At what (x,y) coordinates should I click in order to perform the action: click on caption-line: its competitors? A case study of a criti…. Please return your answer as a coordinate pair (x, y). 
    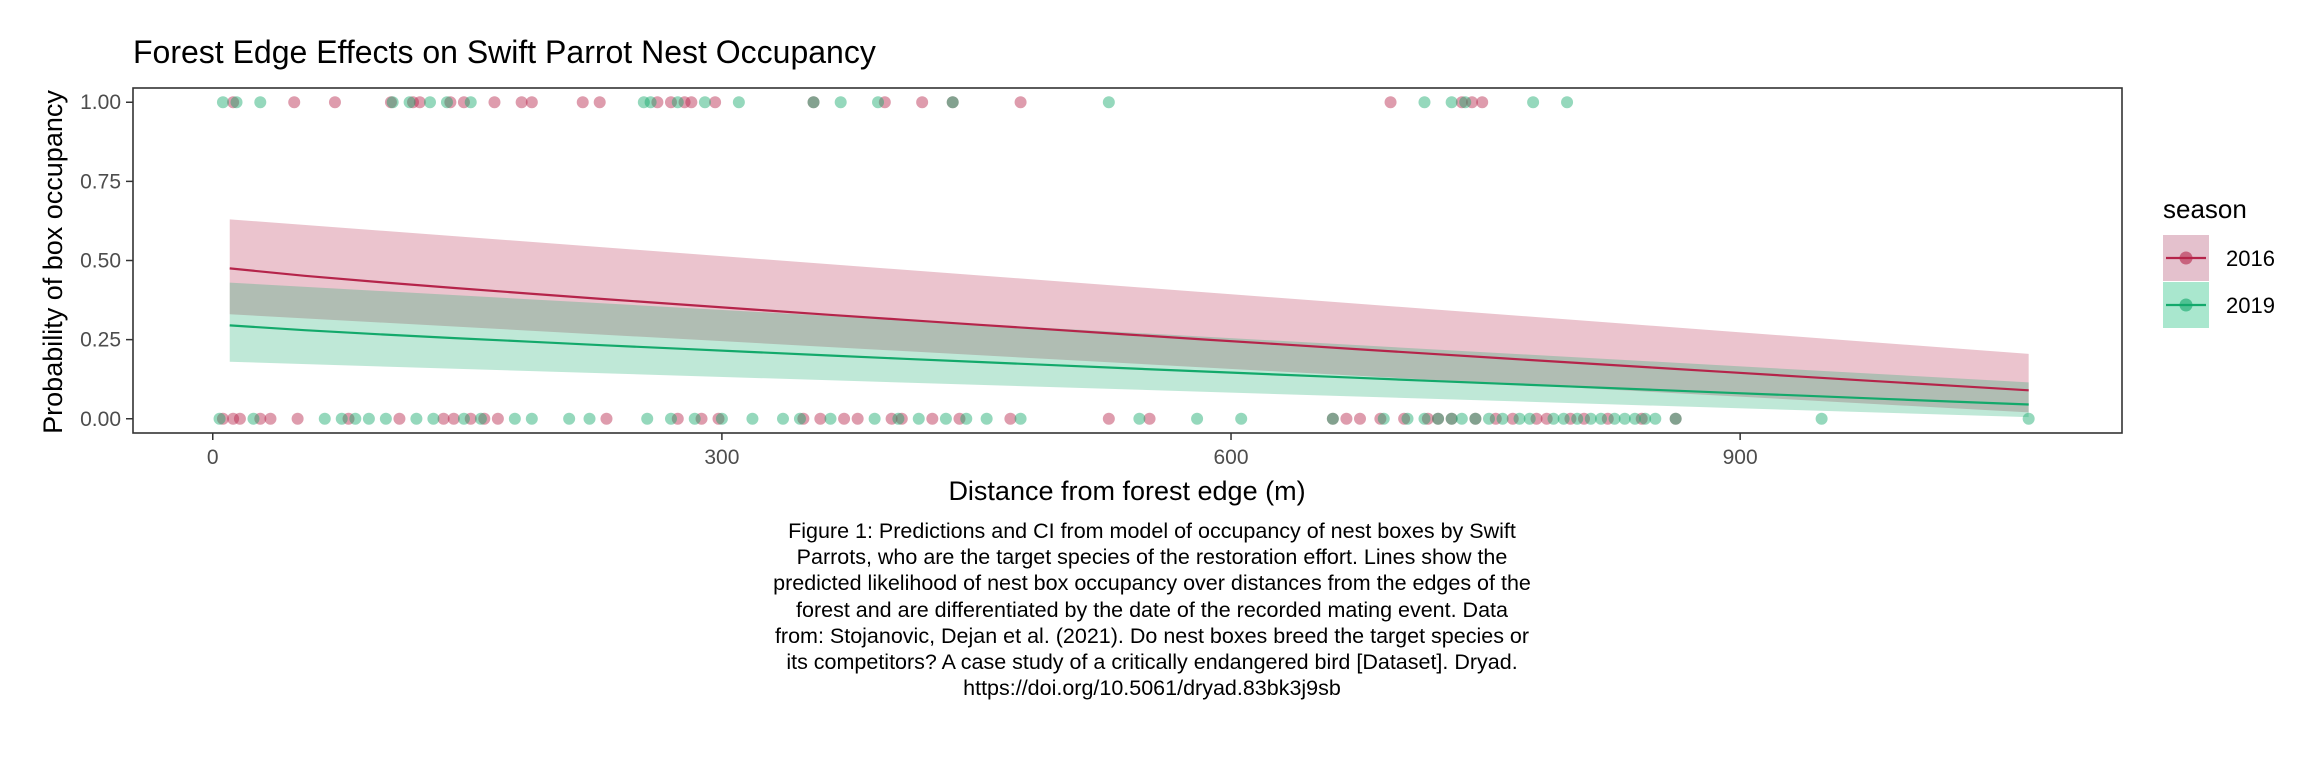
    Looking at the image, I should click on (1152, 662).